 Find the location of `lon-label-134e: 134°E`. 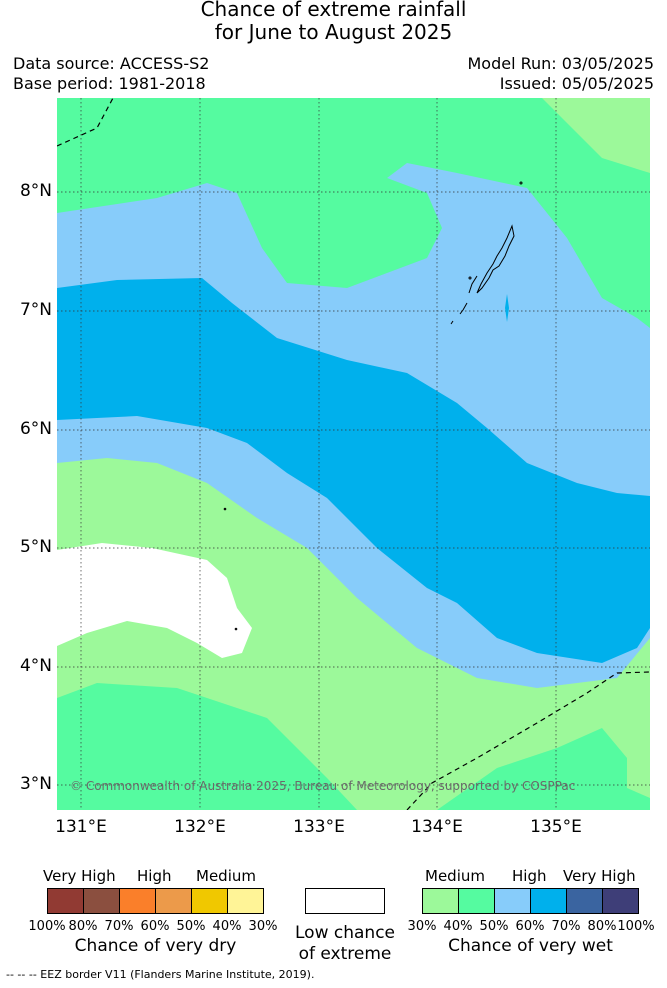

lon-label-134e: 134°E is located at coordinates (437, 827).